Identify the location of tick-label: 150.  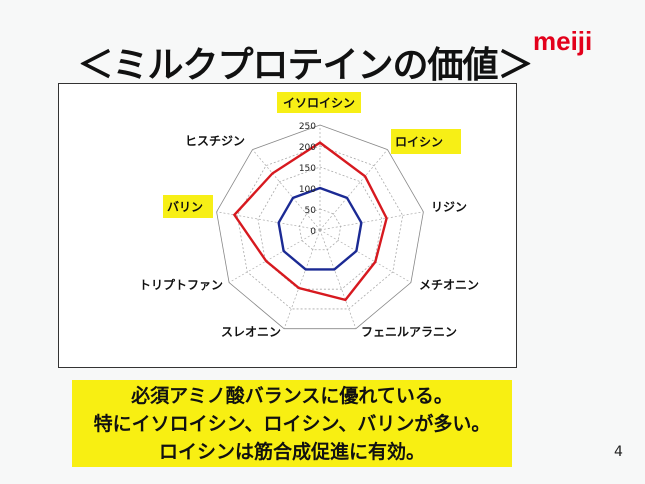
(307, 169).